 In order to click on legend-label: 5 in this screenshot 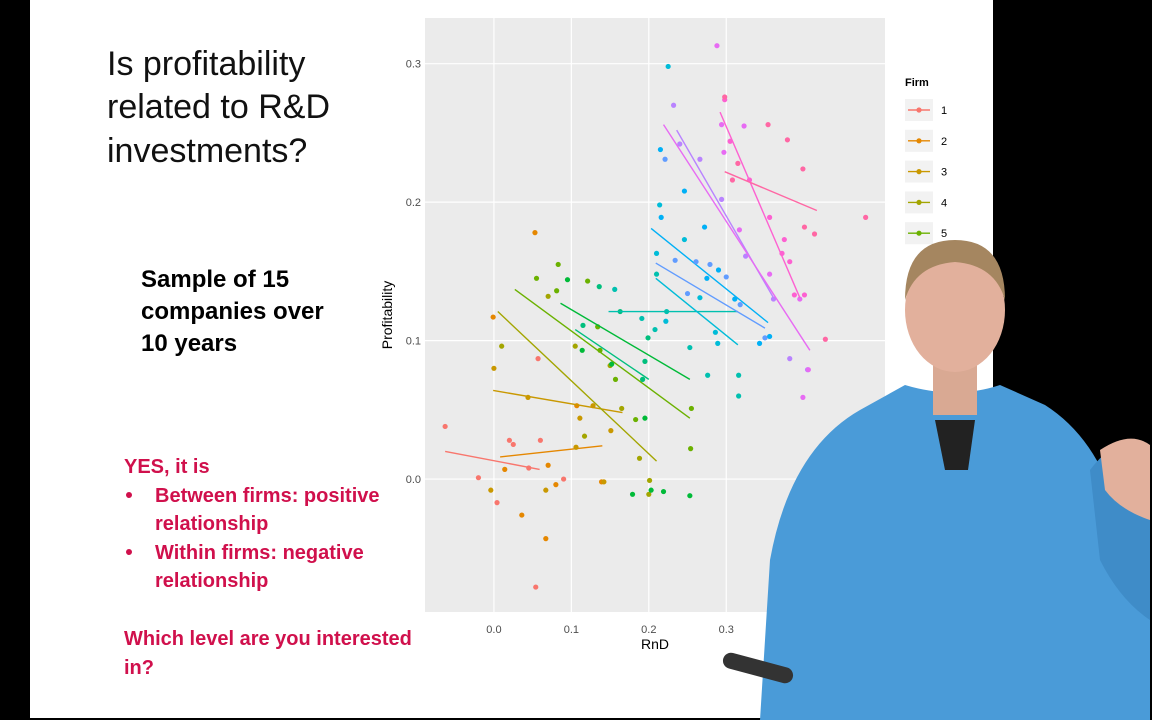, I will do `click(944, 234)`.